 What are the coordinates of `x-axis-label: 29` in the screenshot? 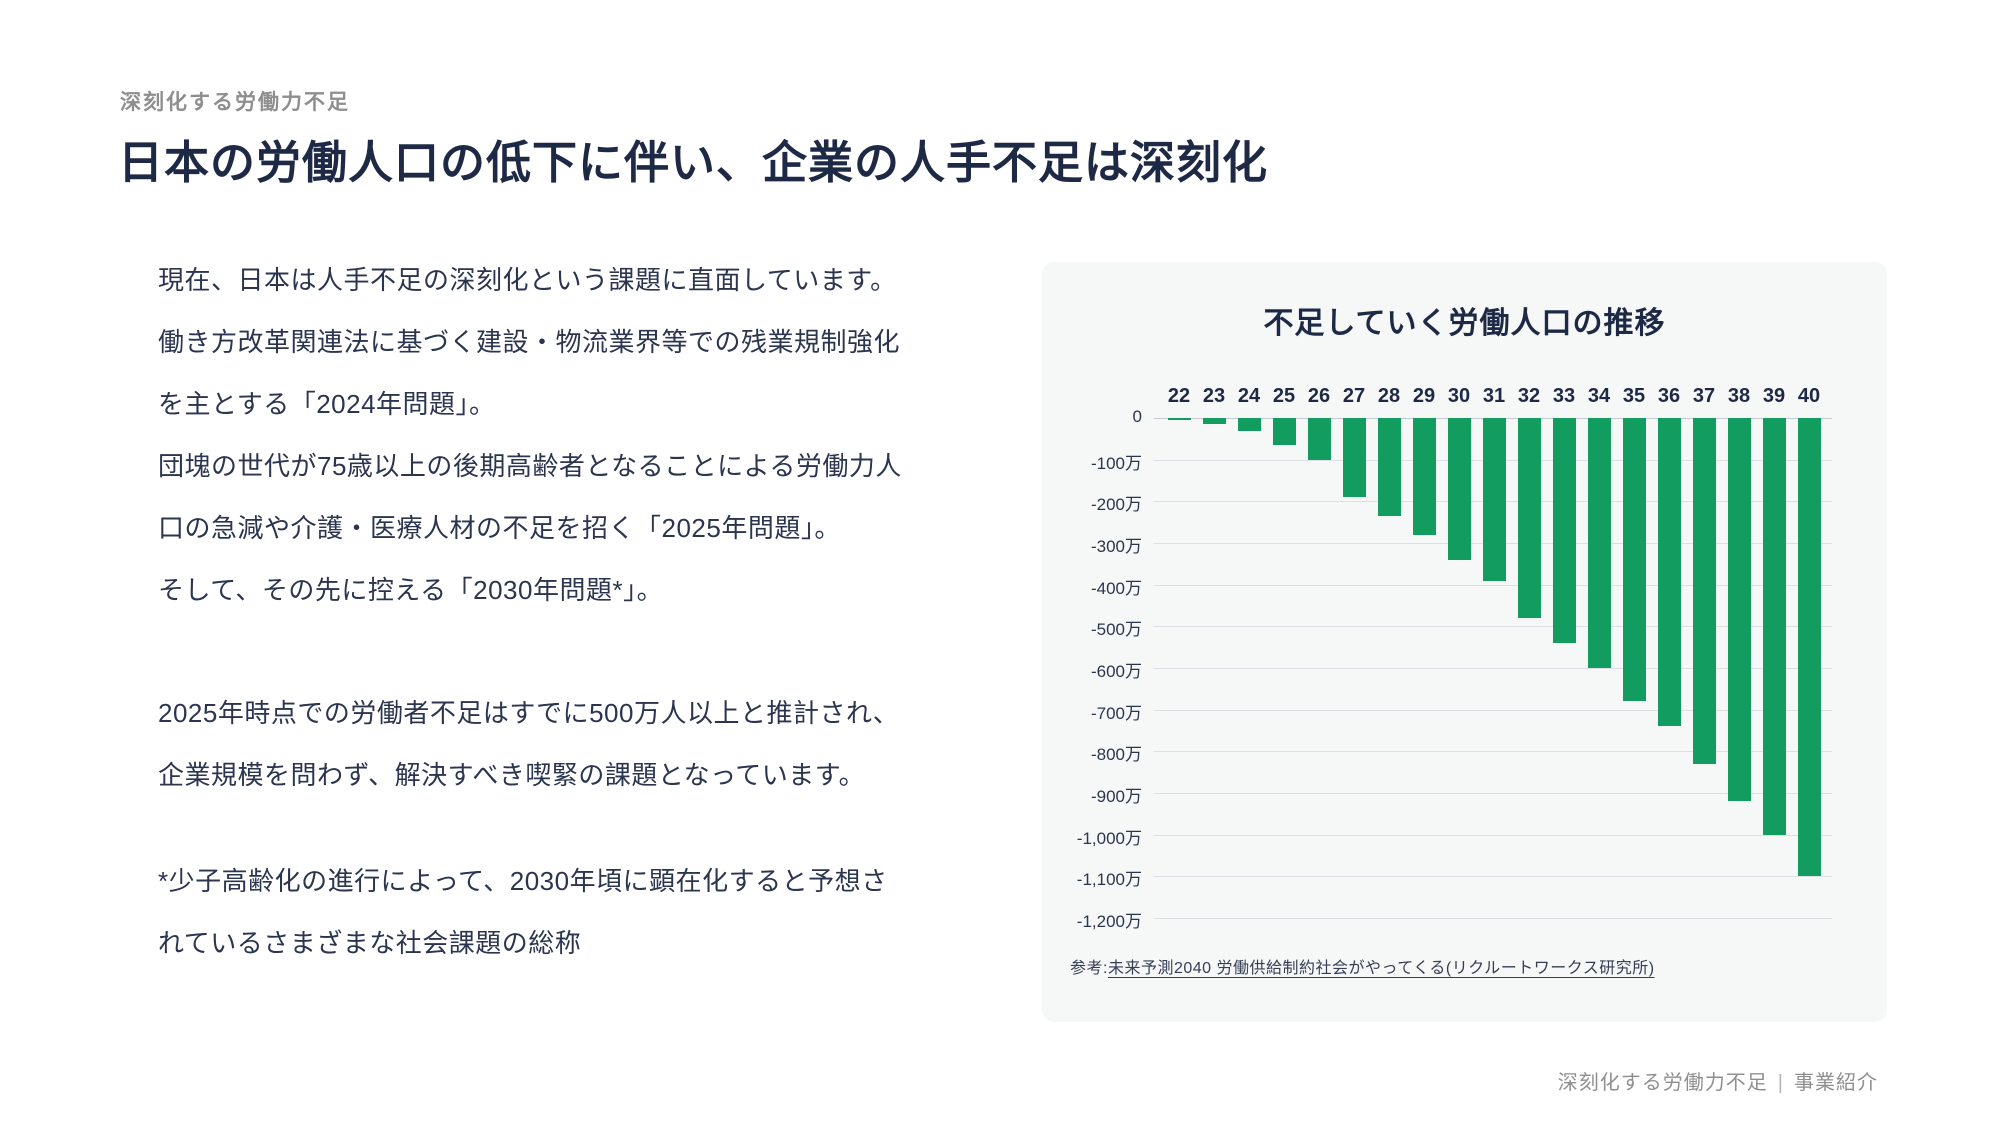 It's located at (1424, 396).